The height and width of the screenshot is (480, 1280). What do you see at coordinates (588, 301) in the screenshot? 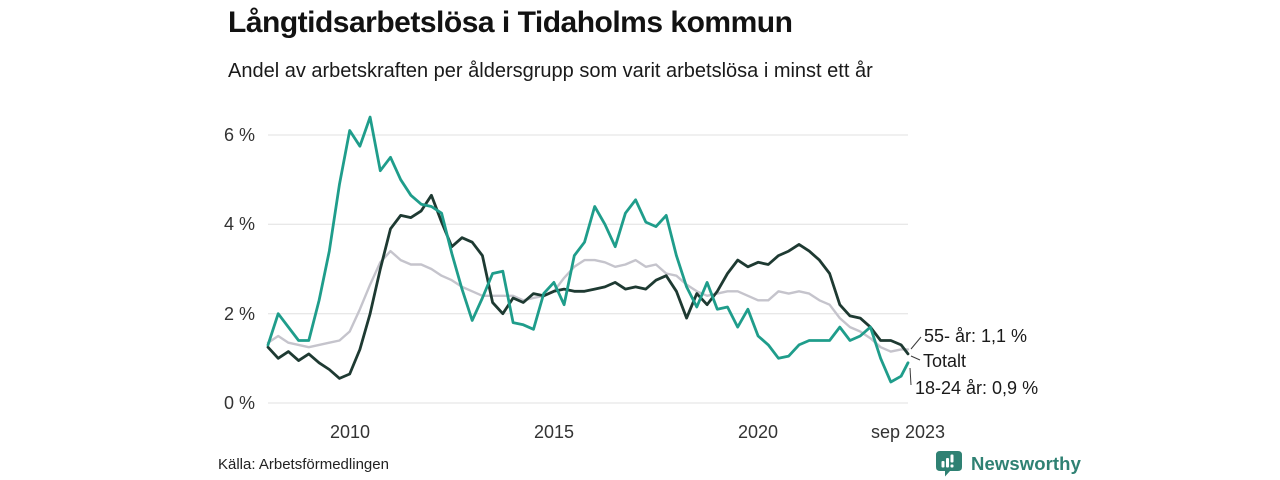
I see `series-line-totalt` at bounding box center [588, 301].